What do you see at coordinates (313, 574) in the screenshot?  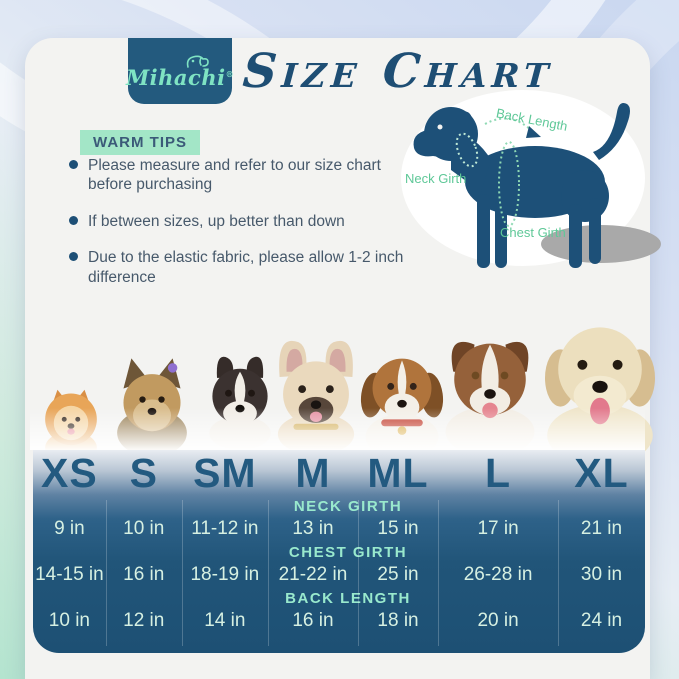 I see `table-cell: 21-22 in` at bounding box center [313, 574].